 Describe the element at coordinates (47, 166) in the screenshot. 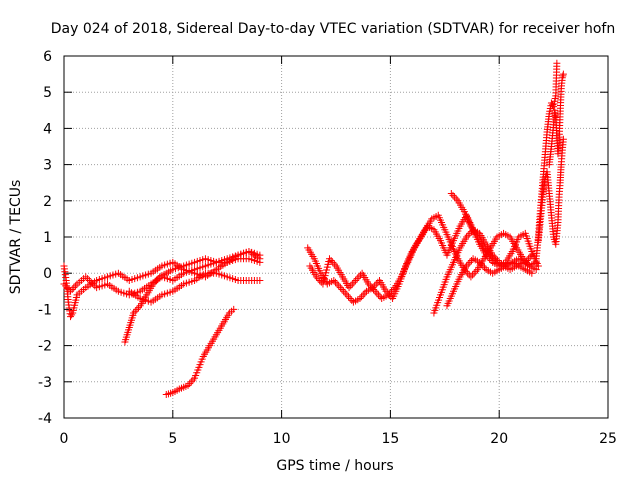

I see `y-tick-label: 3` at that location.